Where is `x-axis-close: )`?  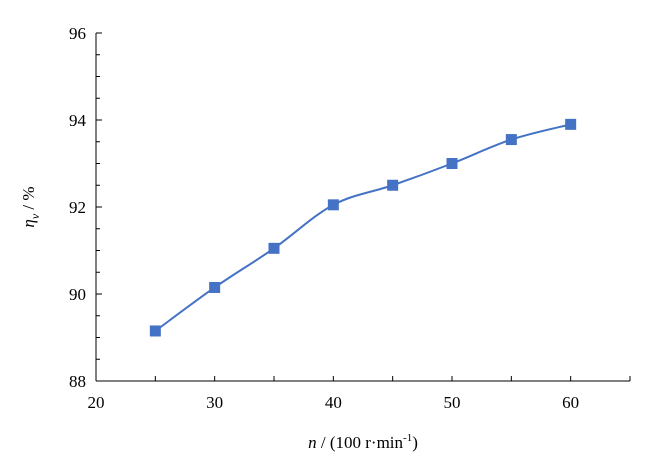
x-axis-close: ) is located at coordinates (415, 442).